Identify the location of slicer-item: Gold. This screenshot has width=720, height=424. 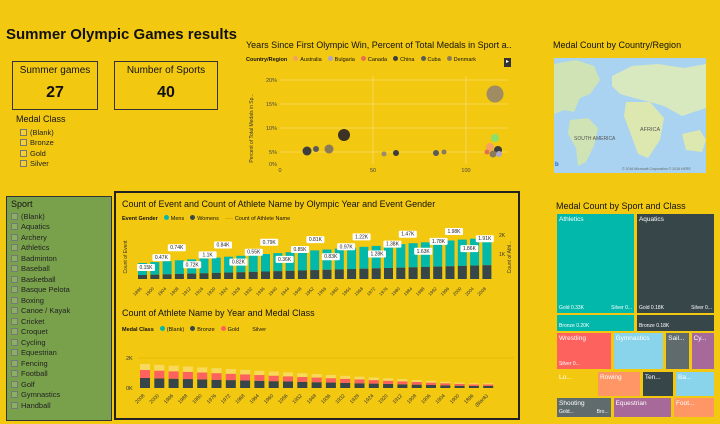
(63, 153).